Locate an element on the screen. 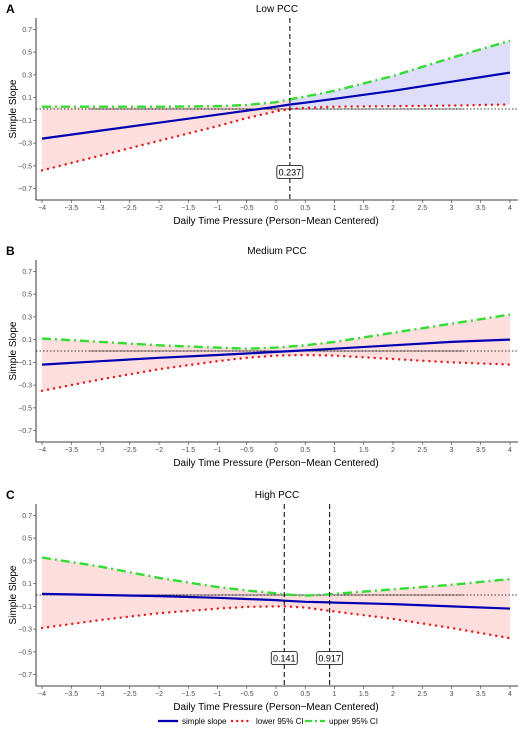  panel-letter: C is located at coordinates (10, 495).